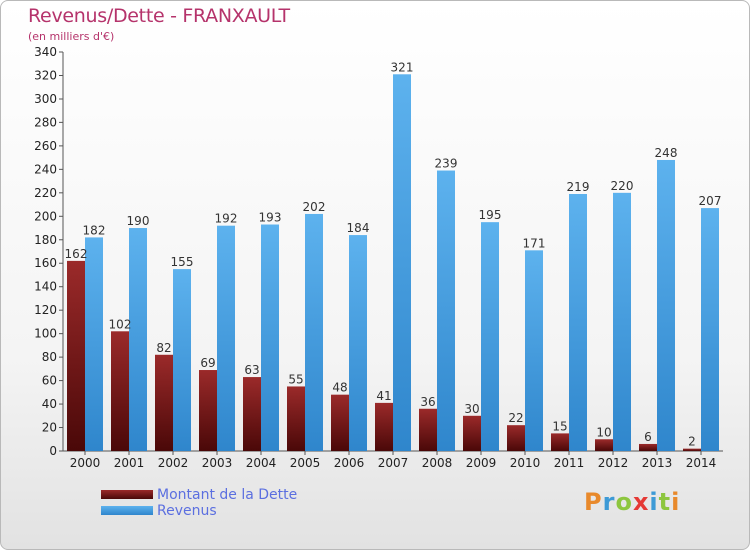 The height and width of the screenshot is (550, 750). I want to click on legend-label-debt: Montant de la Dette, so click(227, 495).